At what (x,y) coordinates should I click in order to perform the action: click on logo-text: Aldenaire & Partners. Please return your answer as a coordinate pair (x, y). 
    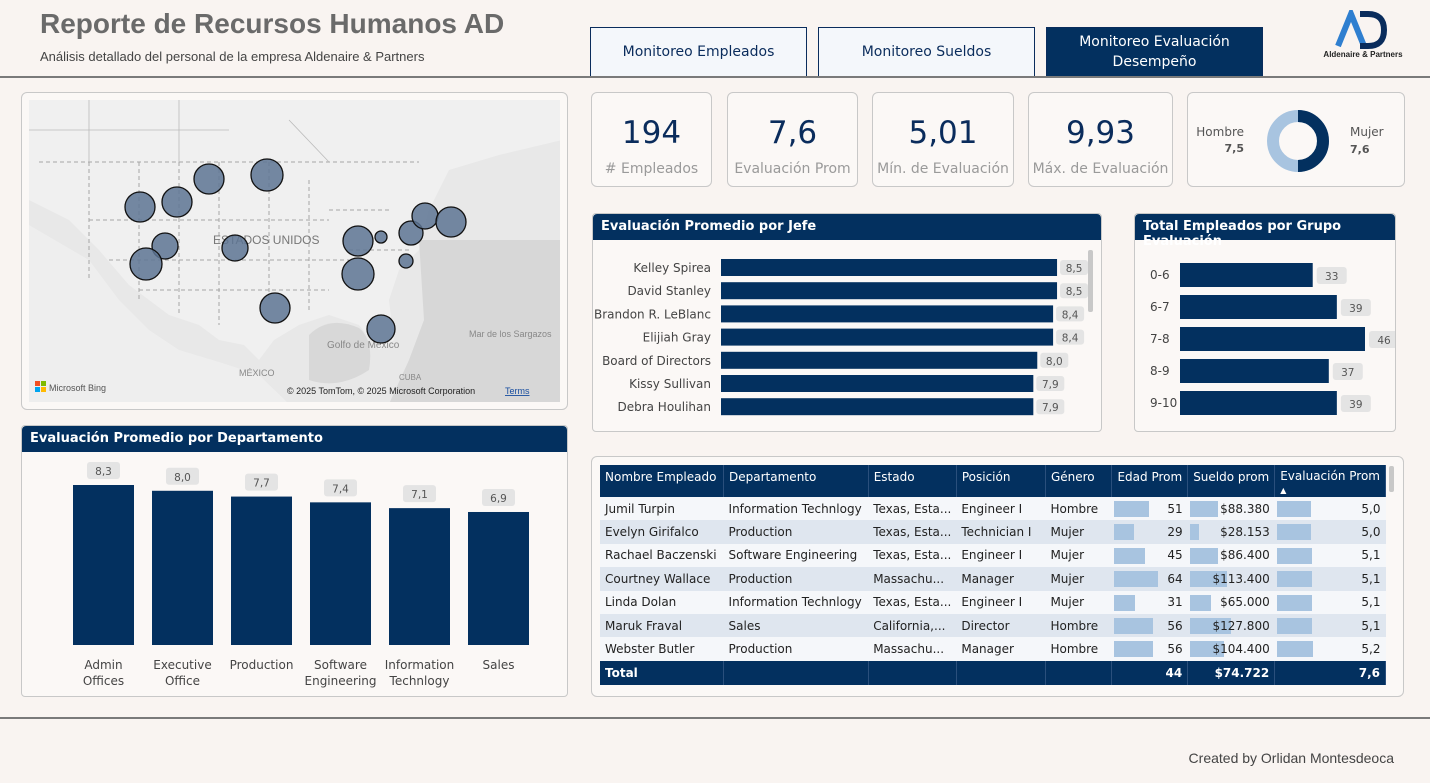
    Looking at the image, I should click on (1363, 54).